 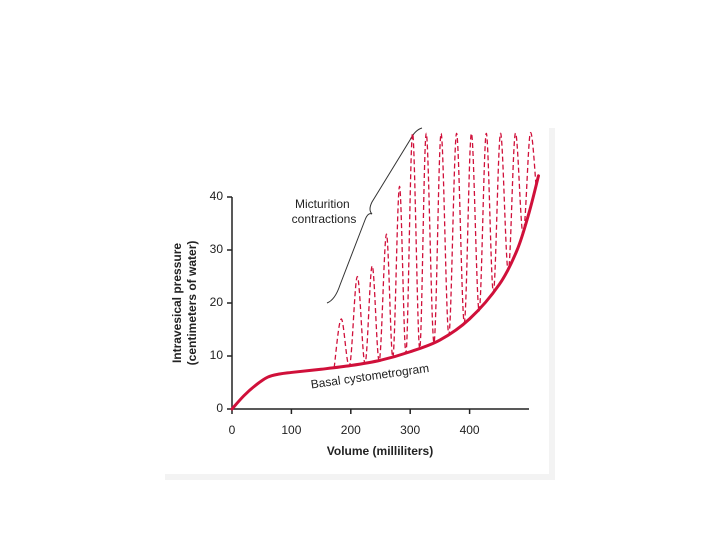 What do you see at coordinates (410, 430) in the screenshot?
I see `x-tick-label: 300` at bounding box center [410, 430].